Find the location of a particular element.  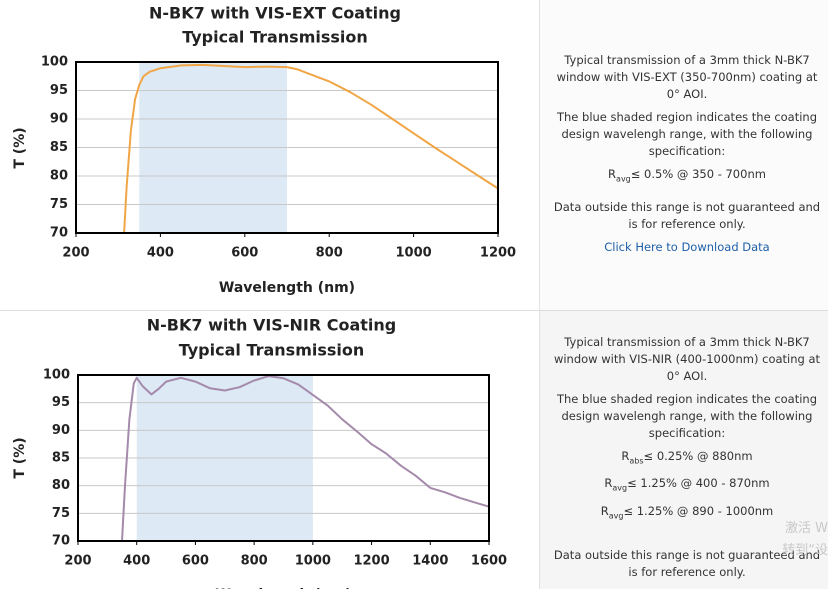

plot-frame is located at coordinates (283, 458).